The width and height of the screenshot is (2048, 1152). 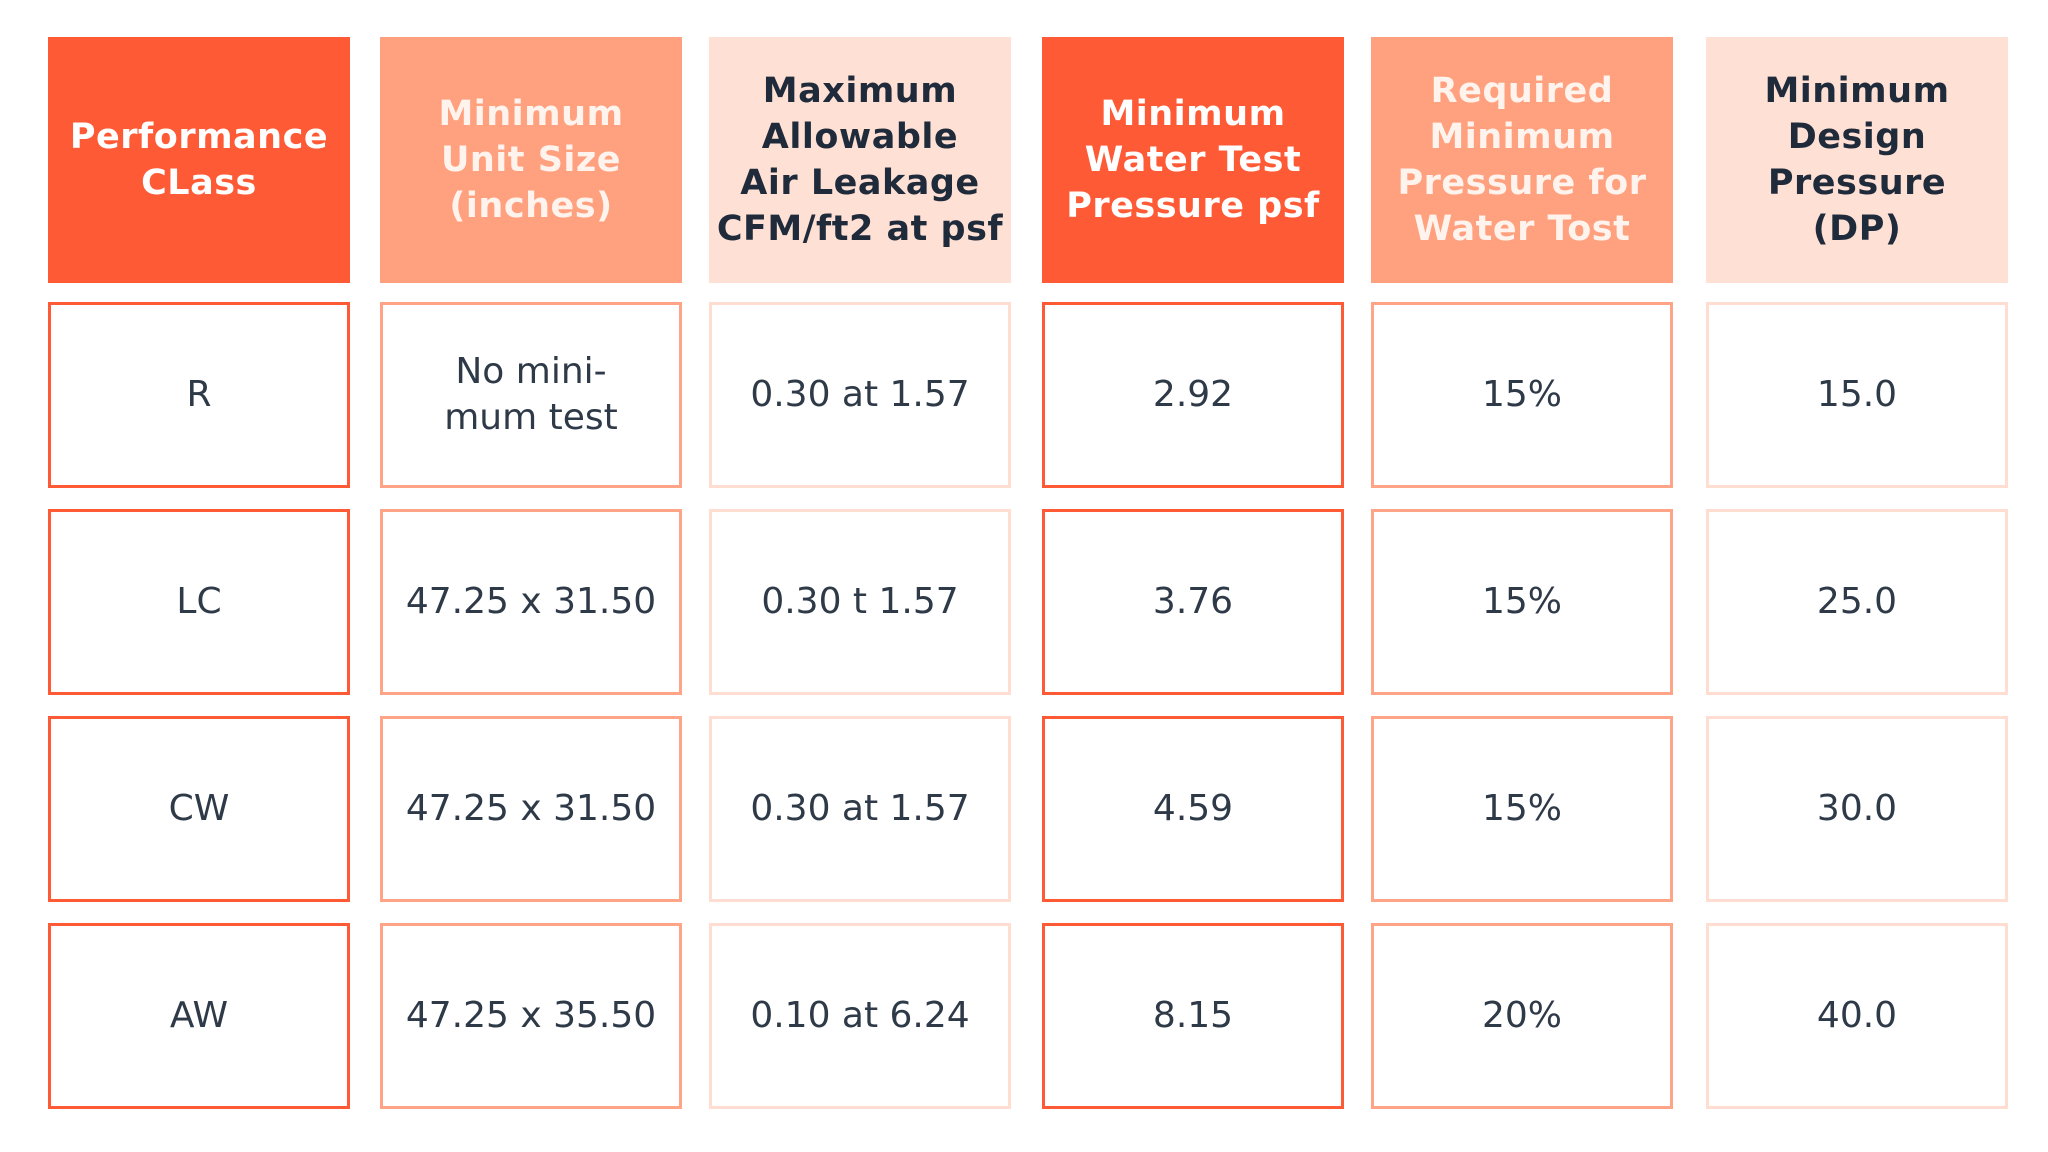 What do you see at coordinates (1193, 809) in the screenshot?
I see `table-cell: 4.59` at bounding box center [1193, 809].